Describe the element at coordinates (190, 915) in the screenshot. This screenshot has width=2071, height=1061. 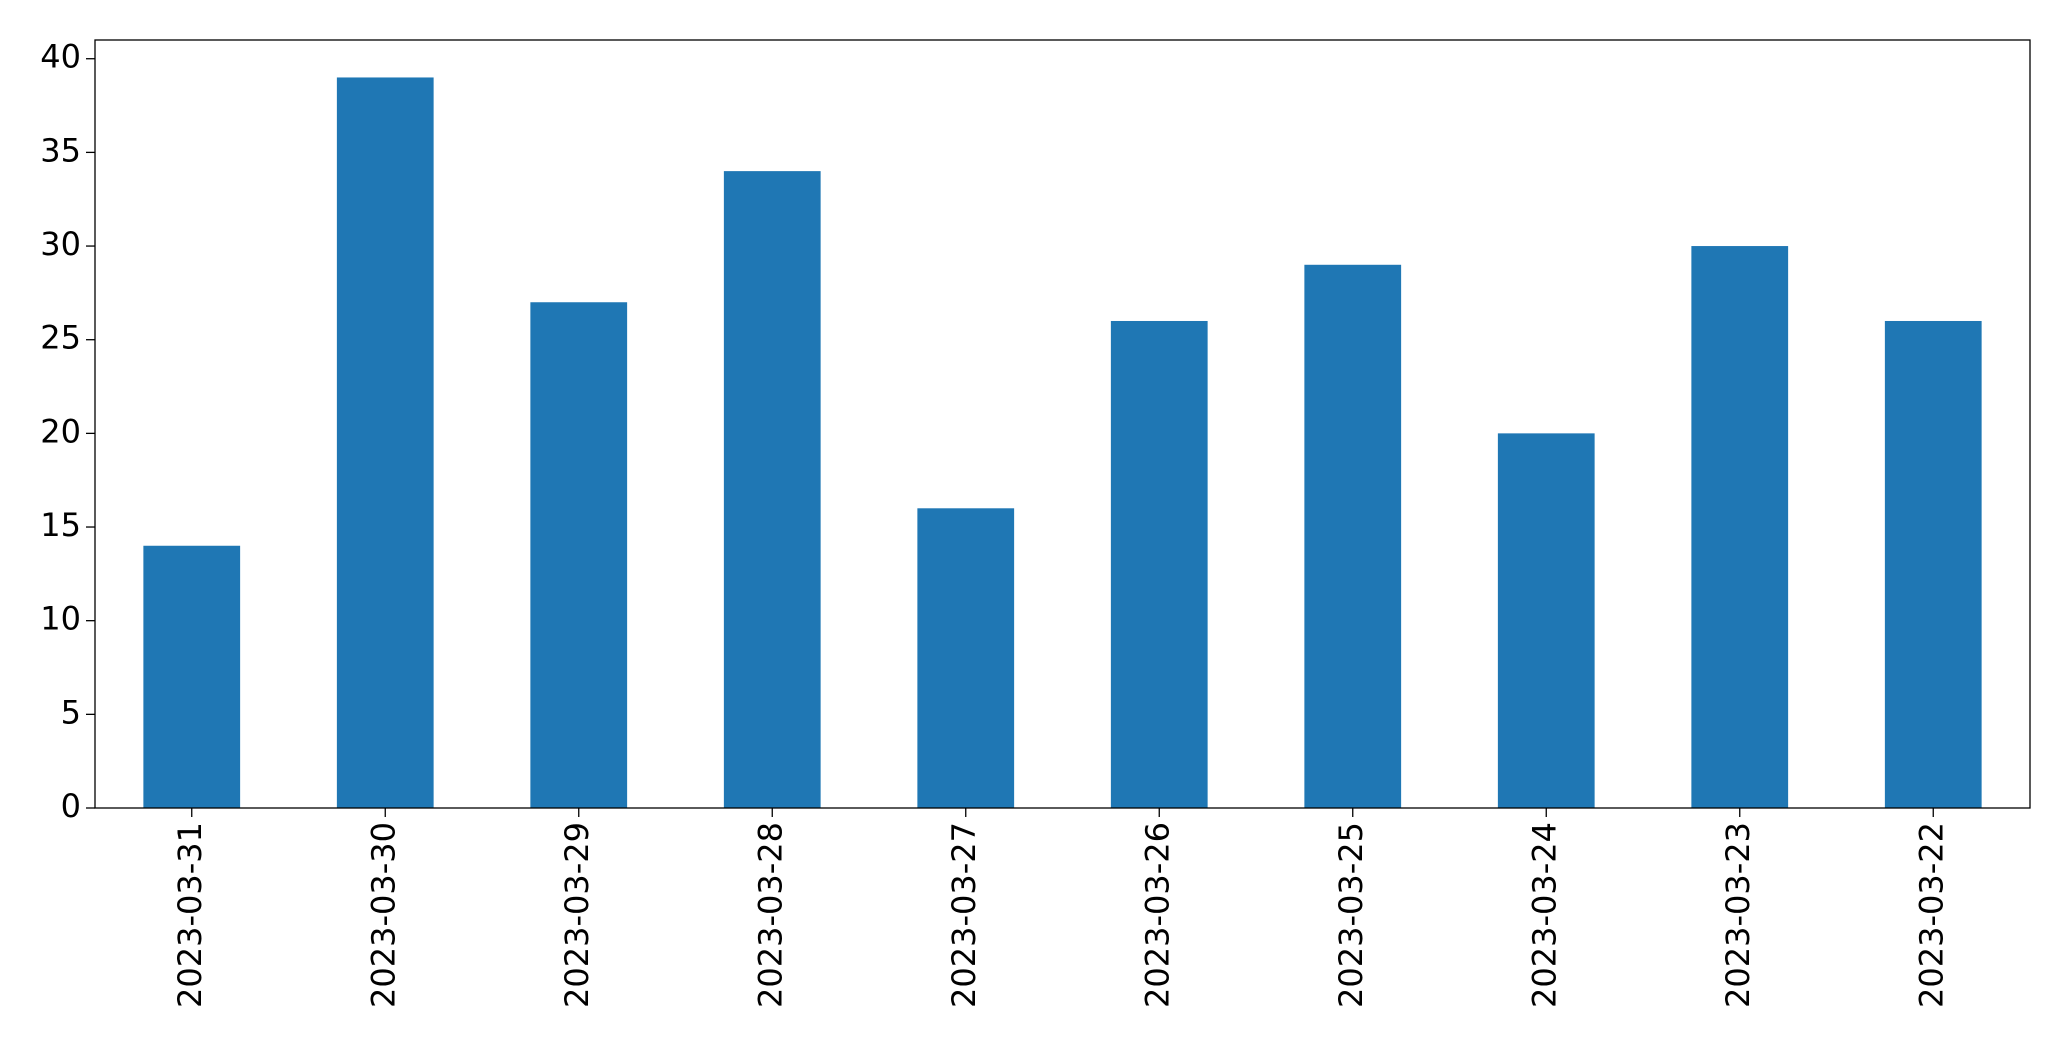
I see `x-tick-label: 2023-03-31` at that location.